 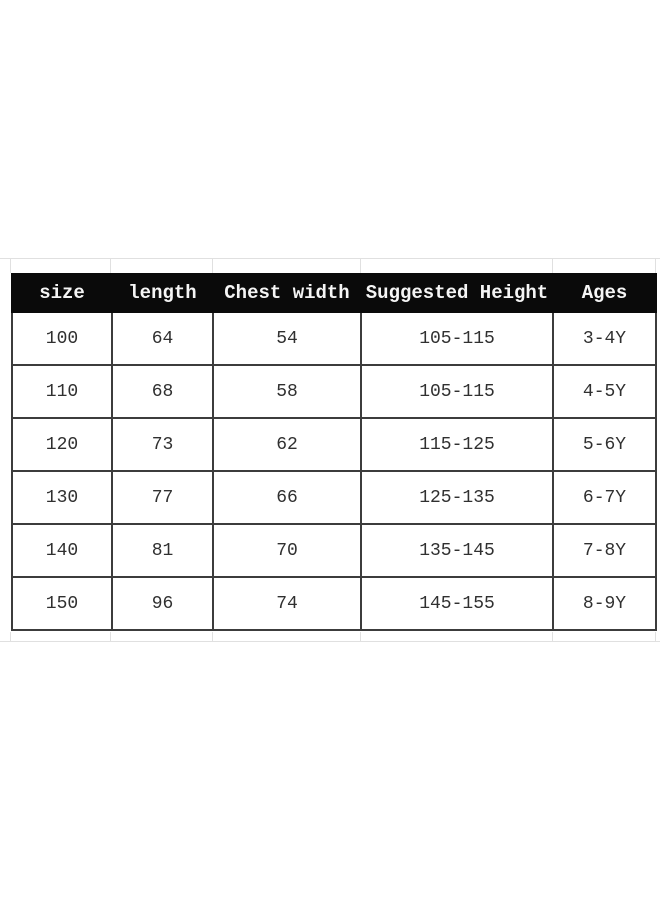 What do you see at coordinates (62, 293) in the screenshot?
I see `header-cell-size: size` at bounding box center [62, 293].